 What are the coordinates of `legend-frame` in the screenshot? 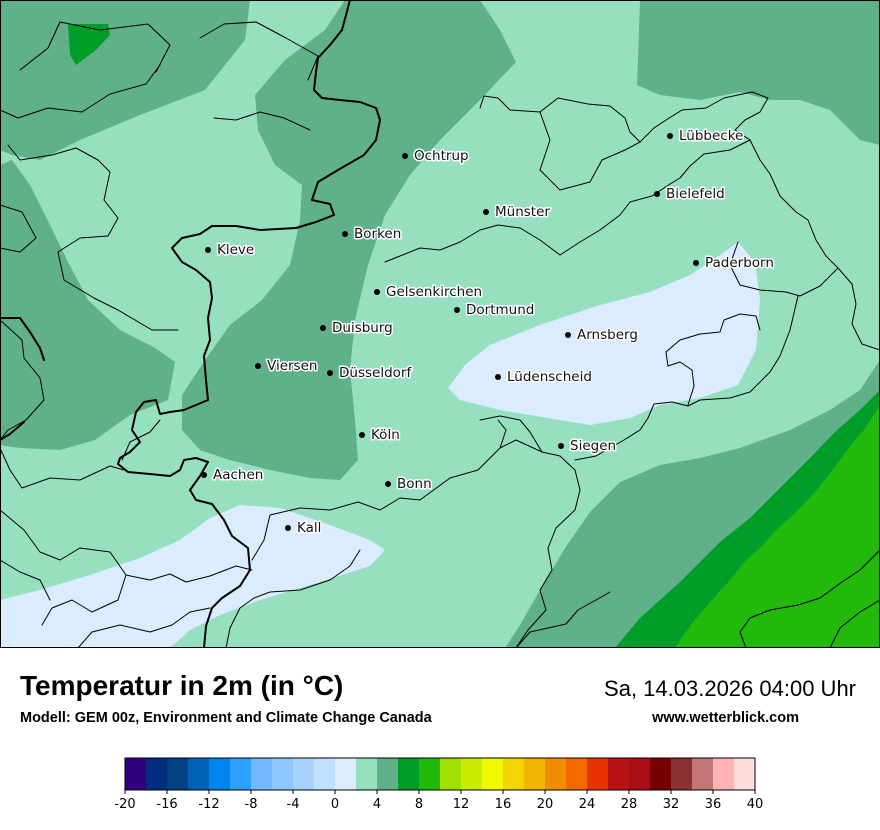 It's located at (440, 774).